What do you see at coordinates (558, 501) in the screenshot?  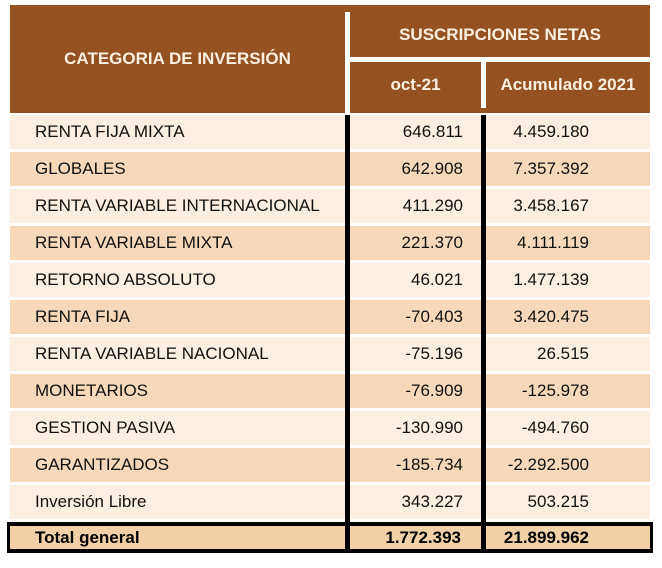 I see `acumulado-cell: 503.215` at bounding box center [558, 501].